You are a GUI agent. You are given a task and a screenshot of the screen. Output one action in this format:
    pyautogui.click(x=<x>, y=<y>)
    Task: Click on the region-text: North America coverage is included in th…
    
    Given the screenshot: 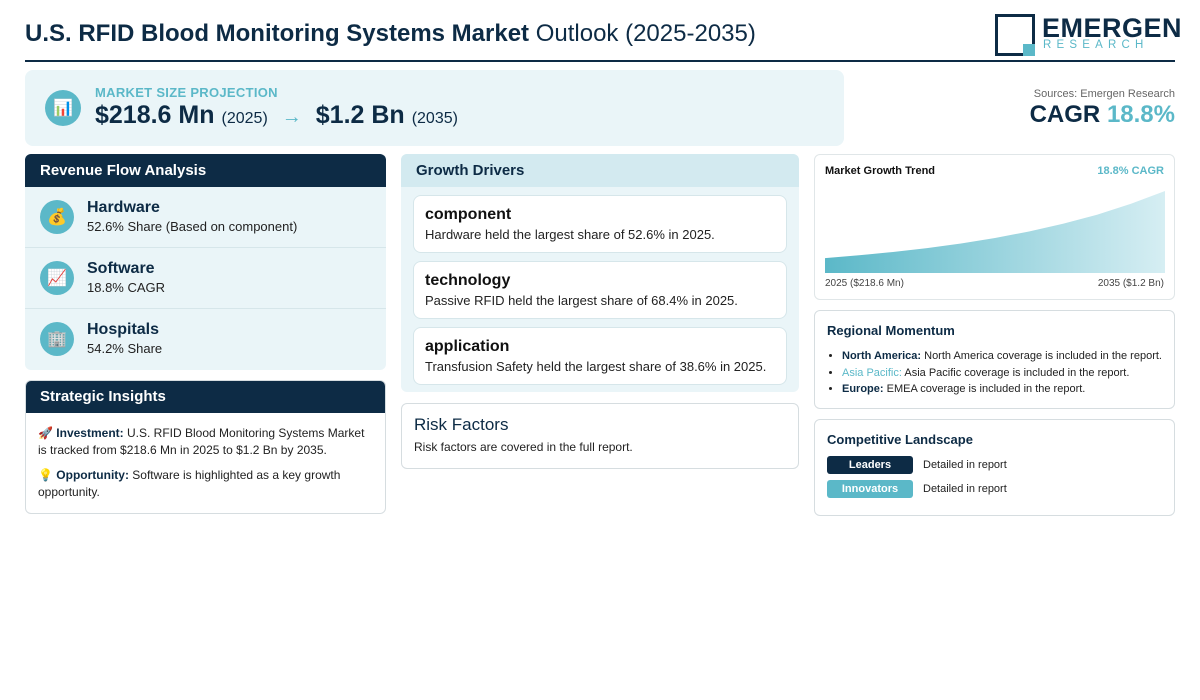 What is the action you would take?
    pyautogui.click(x=1043, y=356)
    